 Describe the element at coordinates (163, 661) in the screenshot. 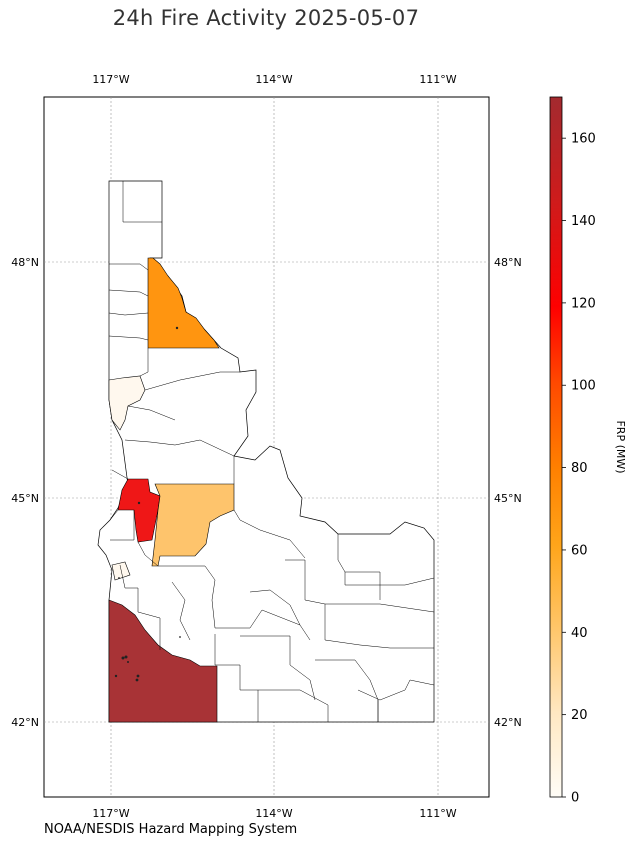

I see `county-owyhee` at that location.